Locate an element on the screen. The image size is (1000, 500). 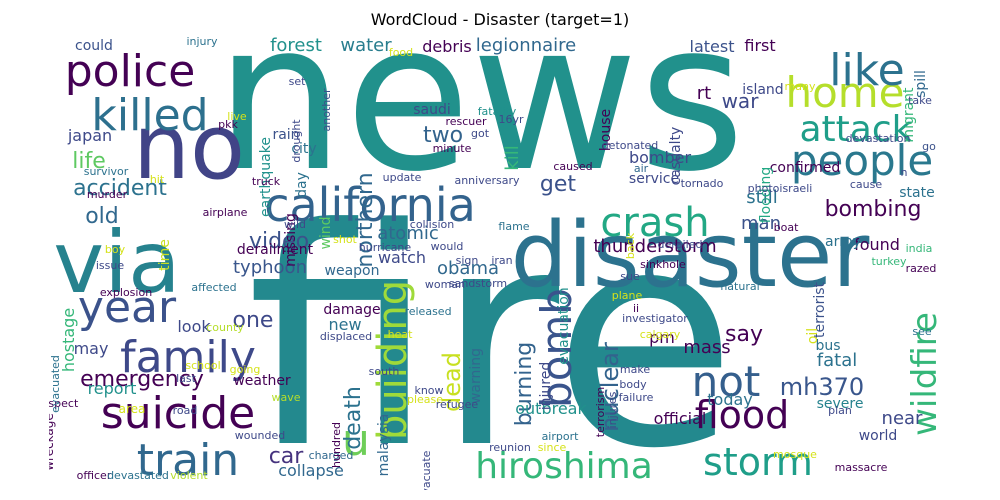
word-reunion: reunion is located at coordinates (510, 447).